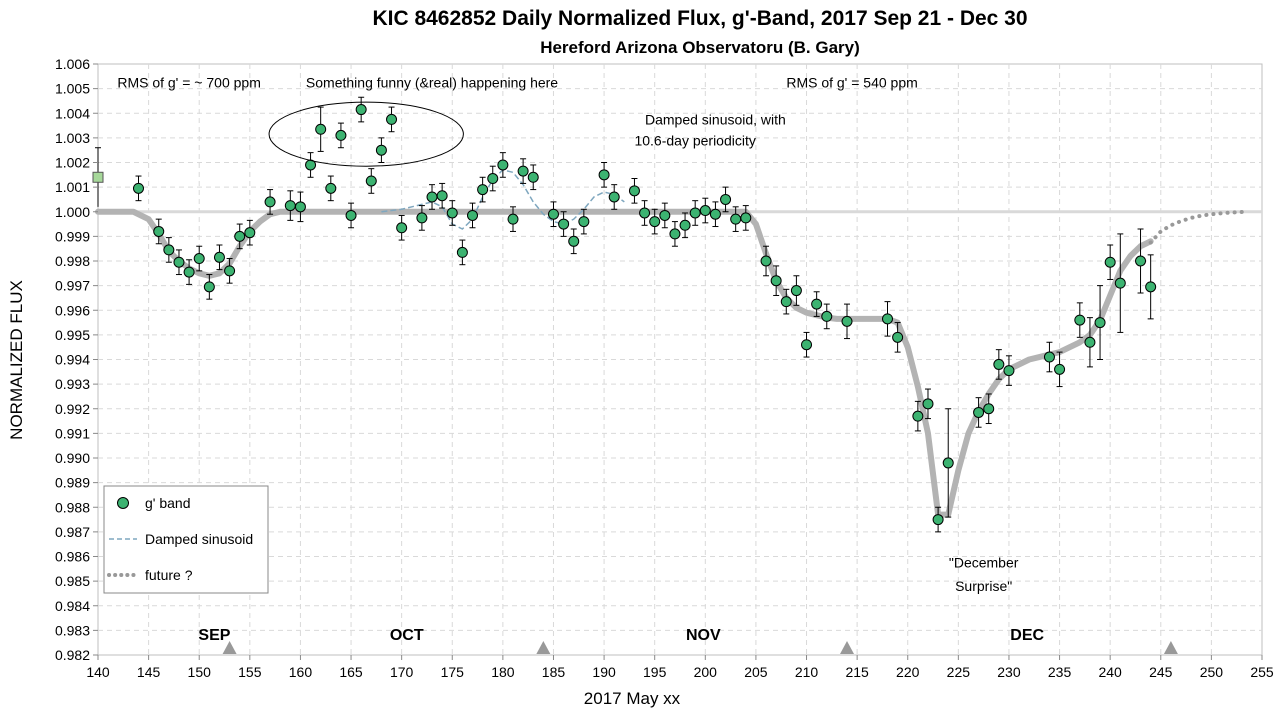 The width and height of the screenshot is (1284, 716). Describe the element at coordinates (98, 177) in the screenshot. I see `extra-point` at that location.